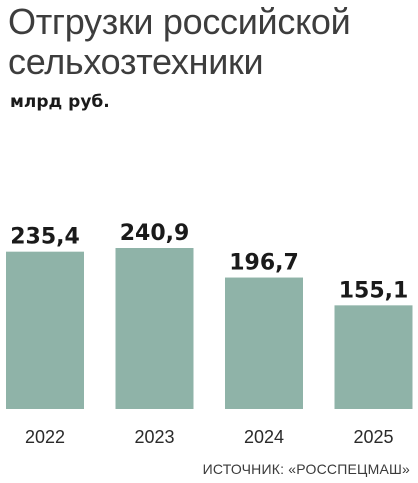  I want to click on value-label-2025: 155,1, so click(374, 290).